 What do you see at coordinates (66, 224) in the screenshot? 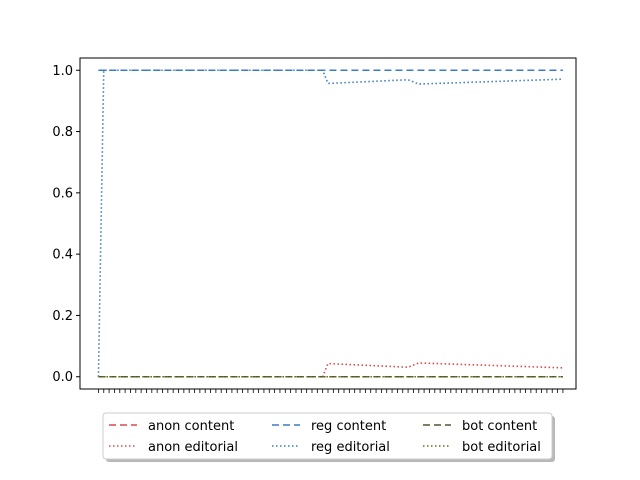
I see `y-axis: 0.0 0.2 0.4 0.6 0.8 1.0` at bounding box center [66, 224].